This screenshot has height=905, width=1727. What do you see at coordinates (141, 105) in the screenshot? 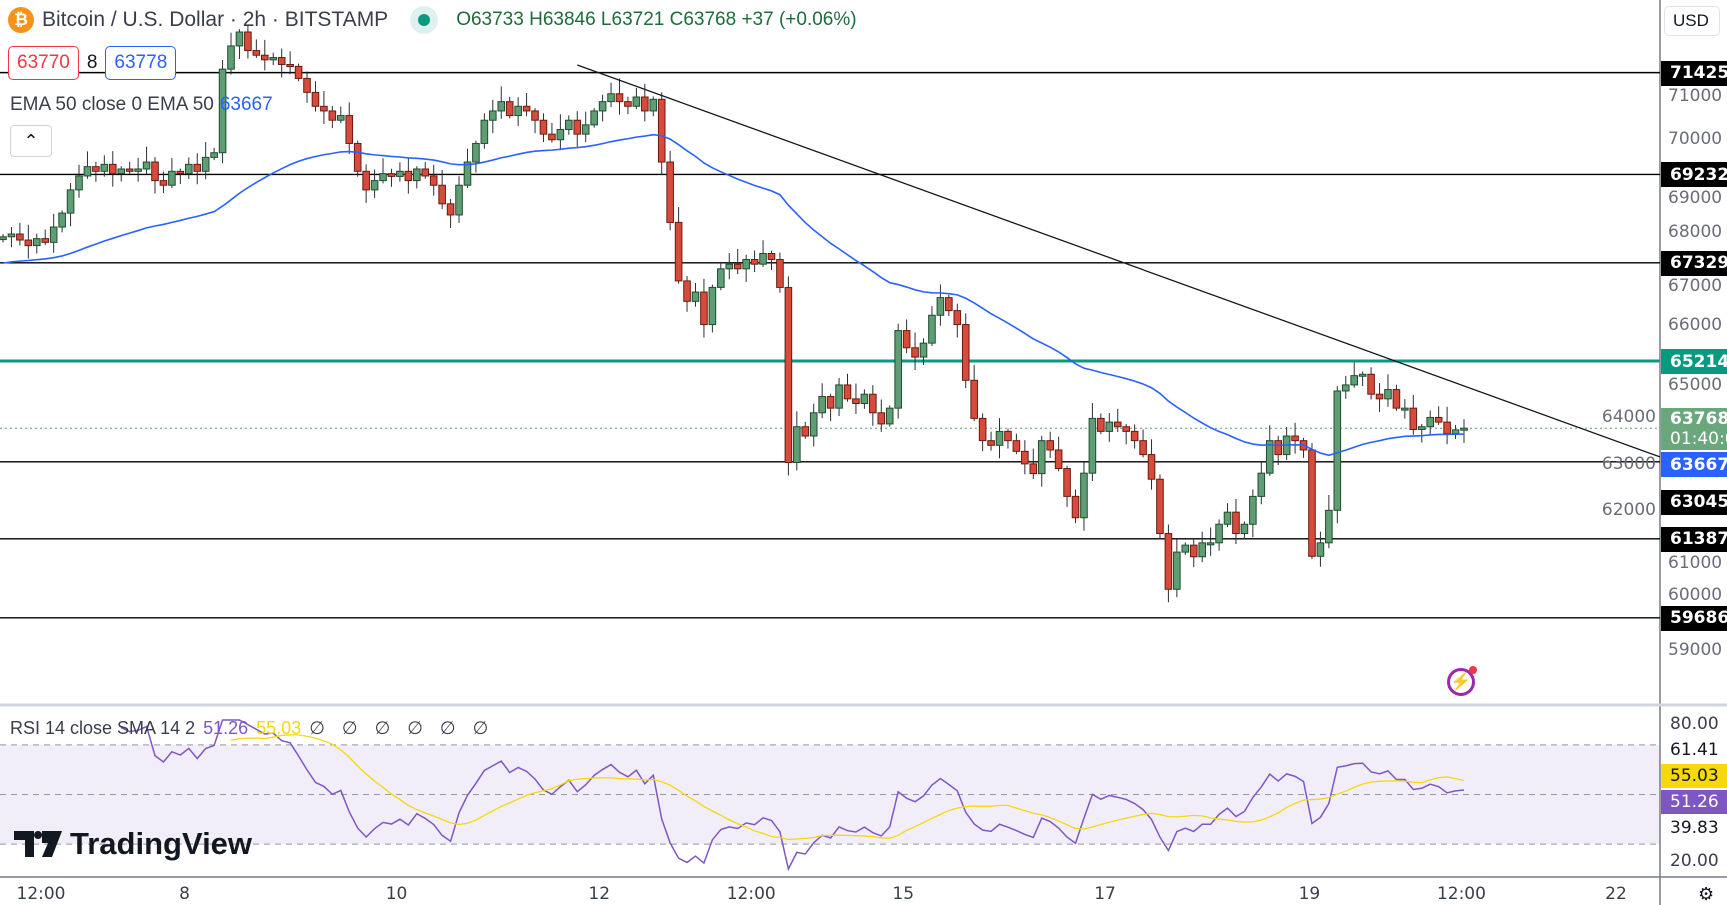
I see `ema-legend: EMA 50 close 0 EMA 50 63667` at bounding box center [141, 105].